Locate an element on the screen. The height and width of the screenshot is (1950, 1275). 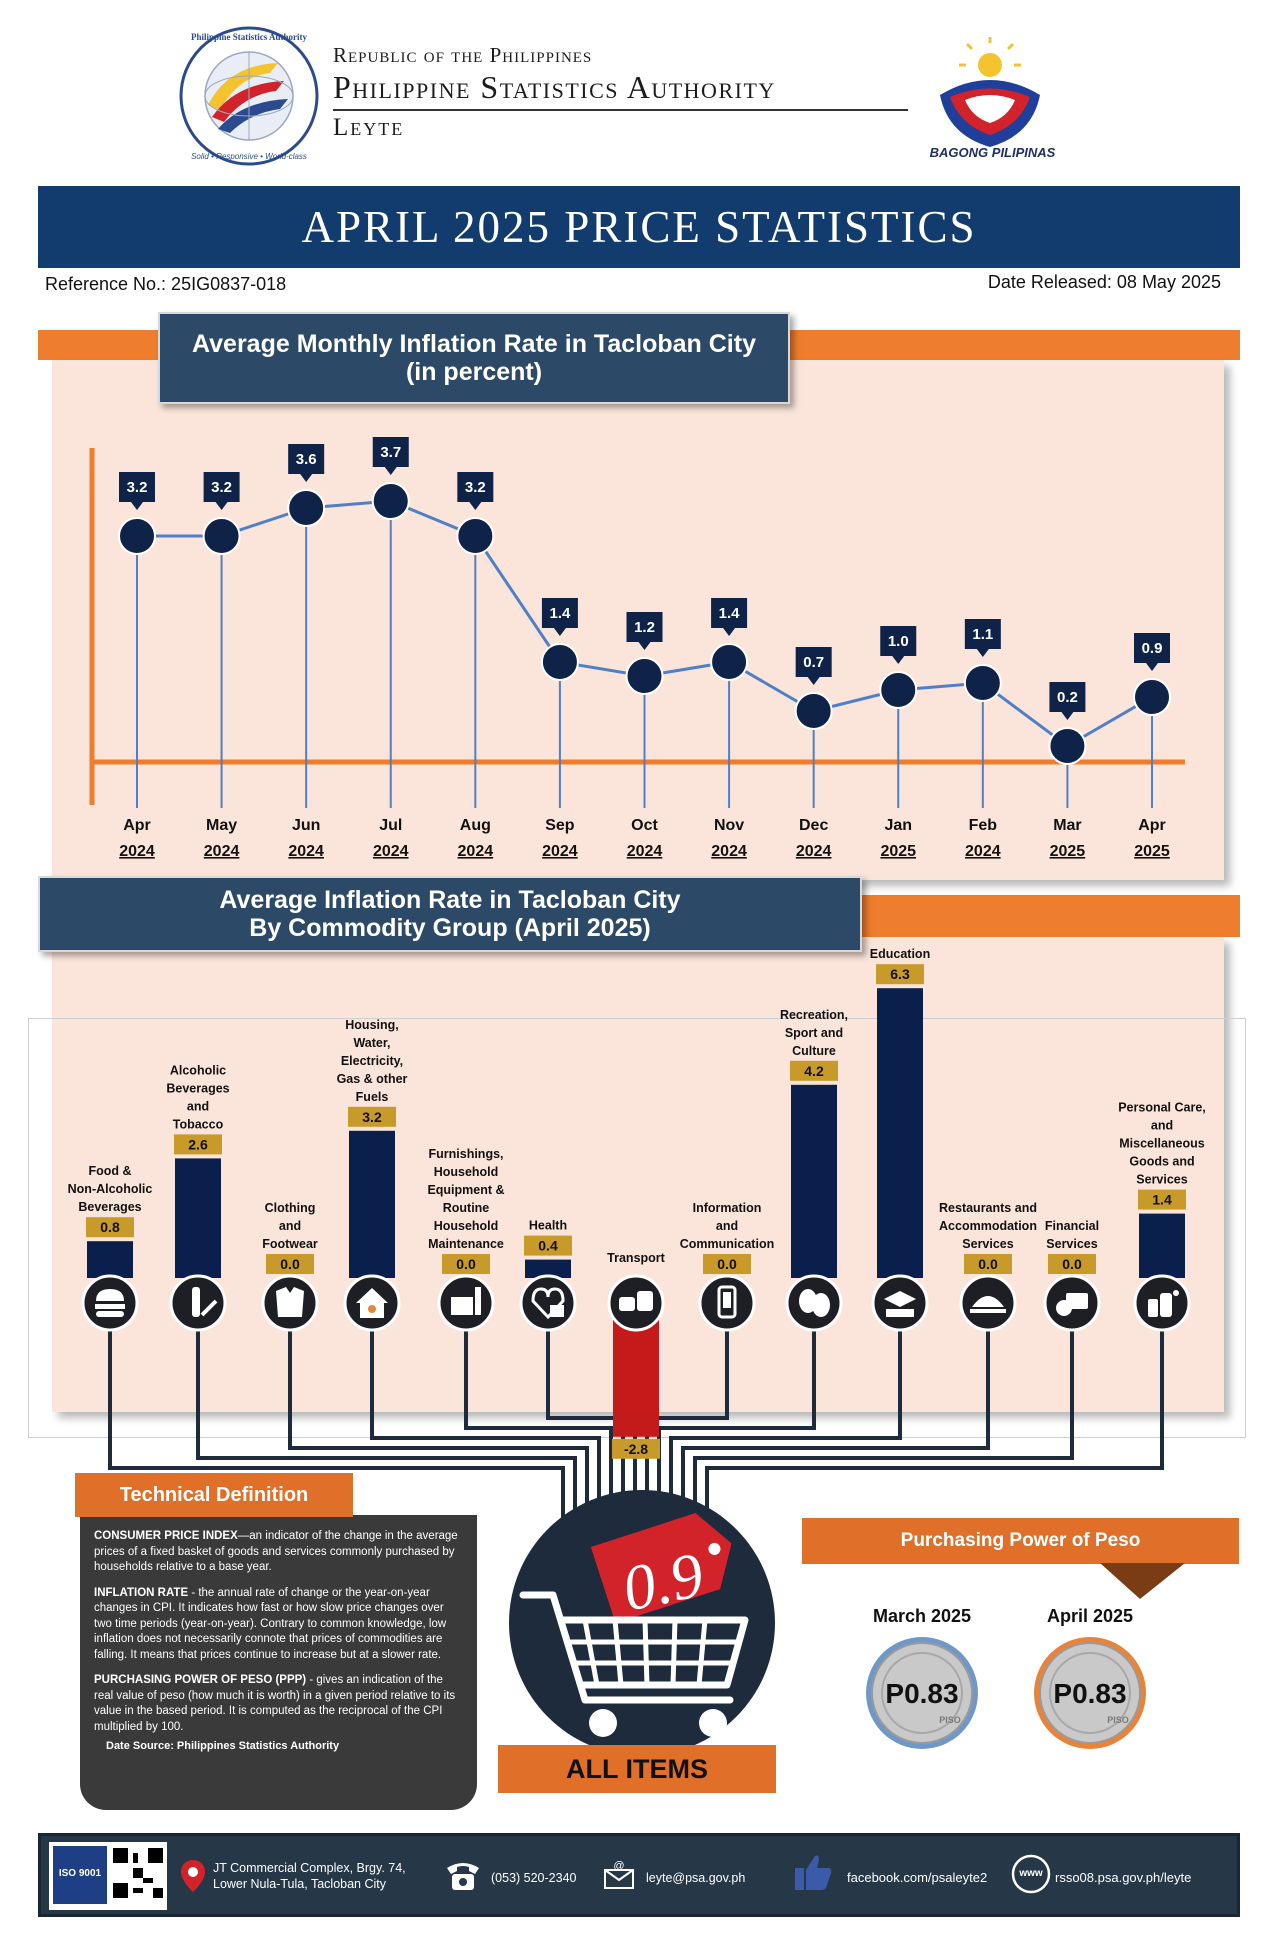
bus-shape is located at coordinates (645, 1301).